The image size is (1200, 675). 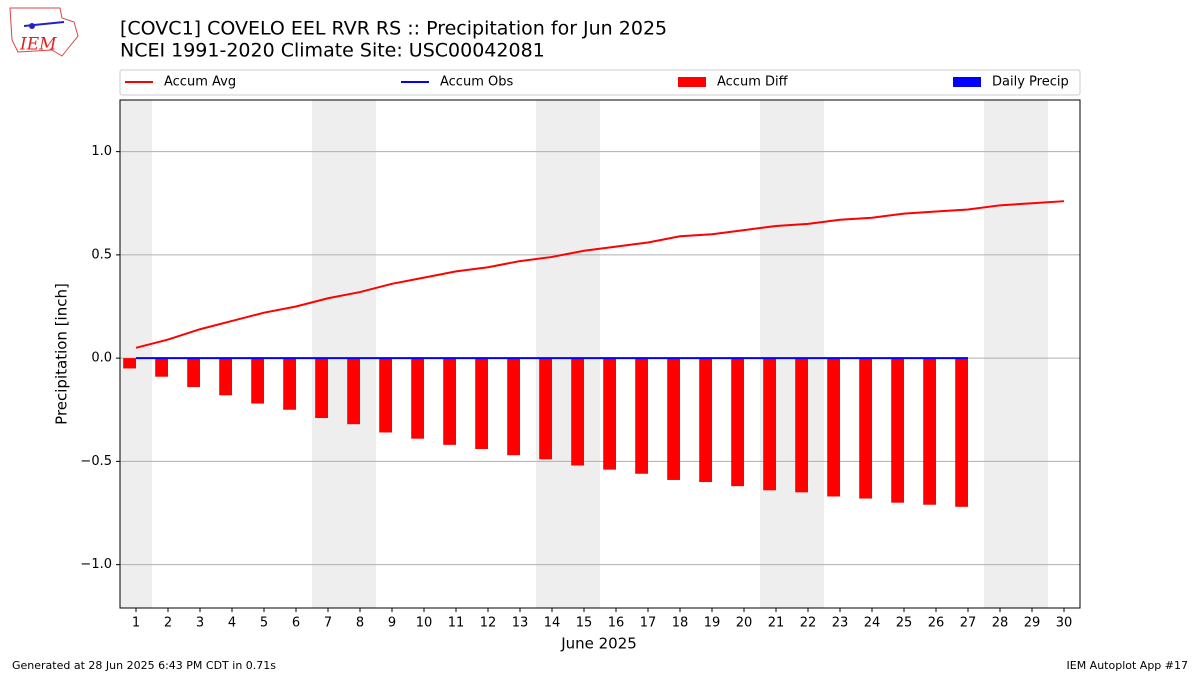 I want to click on legend-label: Accum Diff, so click(x=753, y=82).